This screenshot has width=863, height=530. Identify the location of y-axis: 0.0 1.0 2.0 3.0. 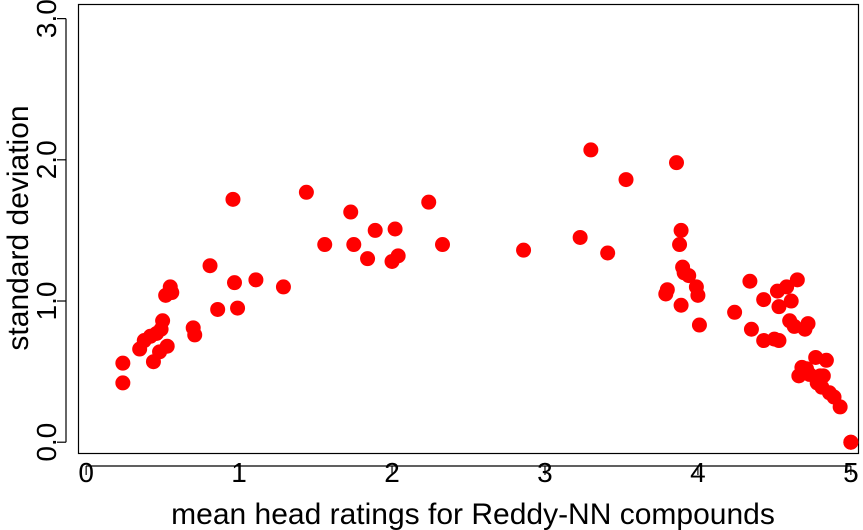
(49, 231).